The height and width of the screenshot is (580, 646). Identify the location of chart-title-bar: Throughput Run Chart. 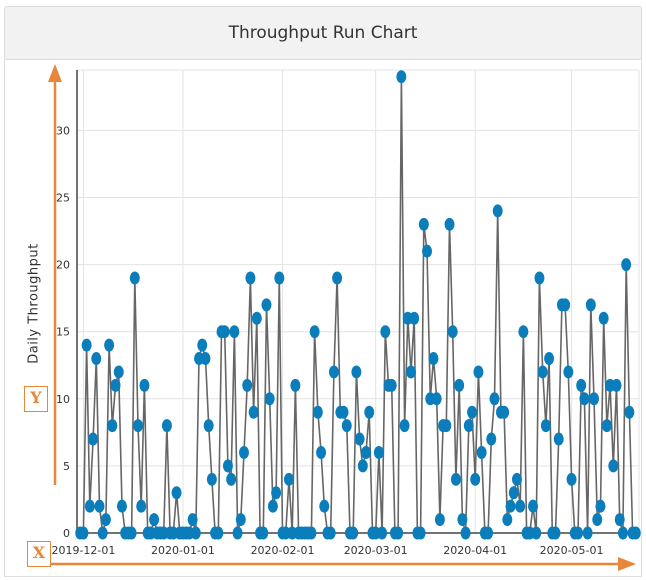
(323, 33).